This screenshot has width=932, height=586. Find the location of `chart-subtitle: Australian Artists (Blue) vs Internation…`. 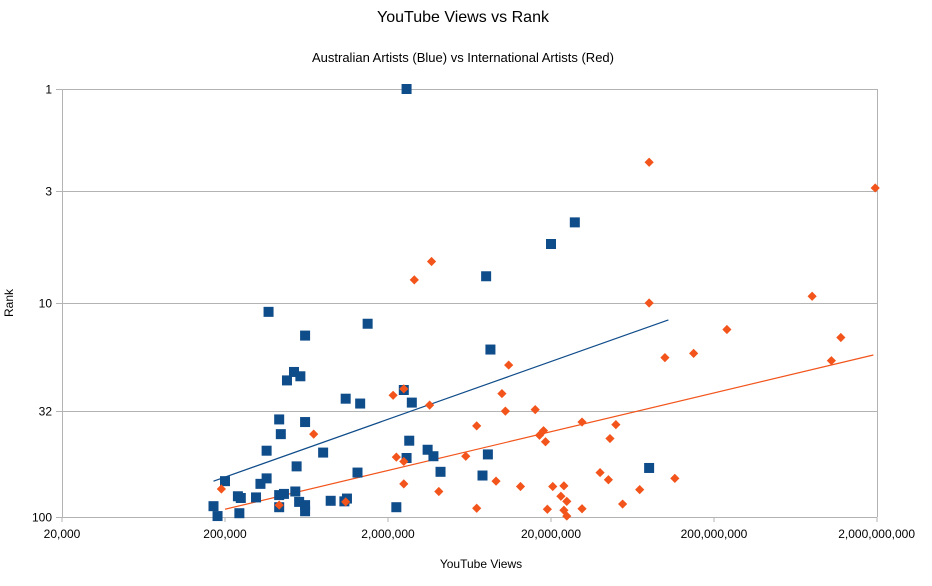

chart-subtitle: Australian Artists (Blue) vs Internation… is located at coordinates (463, 57).